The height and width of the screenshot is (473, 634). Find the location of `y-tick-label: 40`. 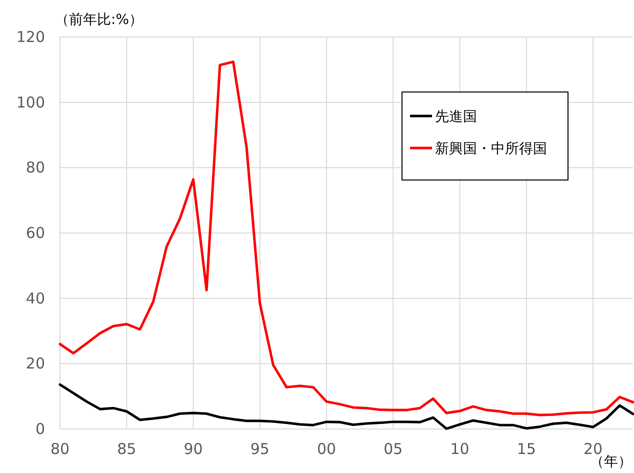

y-tick-label: 40 is located at coordinates (35, 298).